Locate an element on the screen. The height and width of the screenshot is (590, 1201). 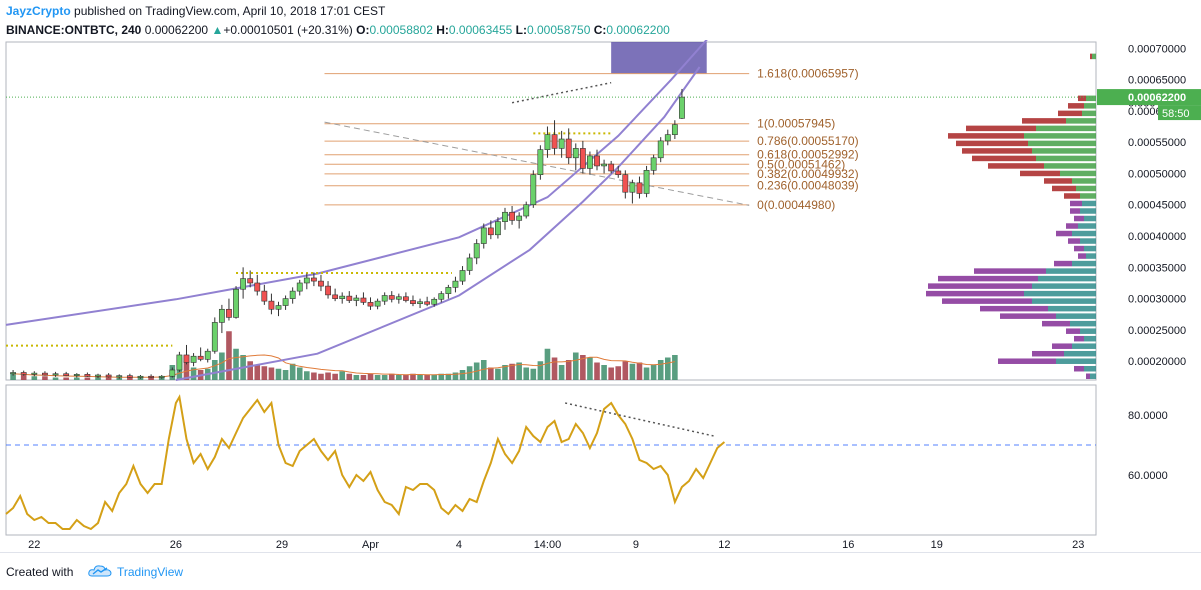
tradingview-link: TradingView is located at coordinates (150, 572).